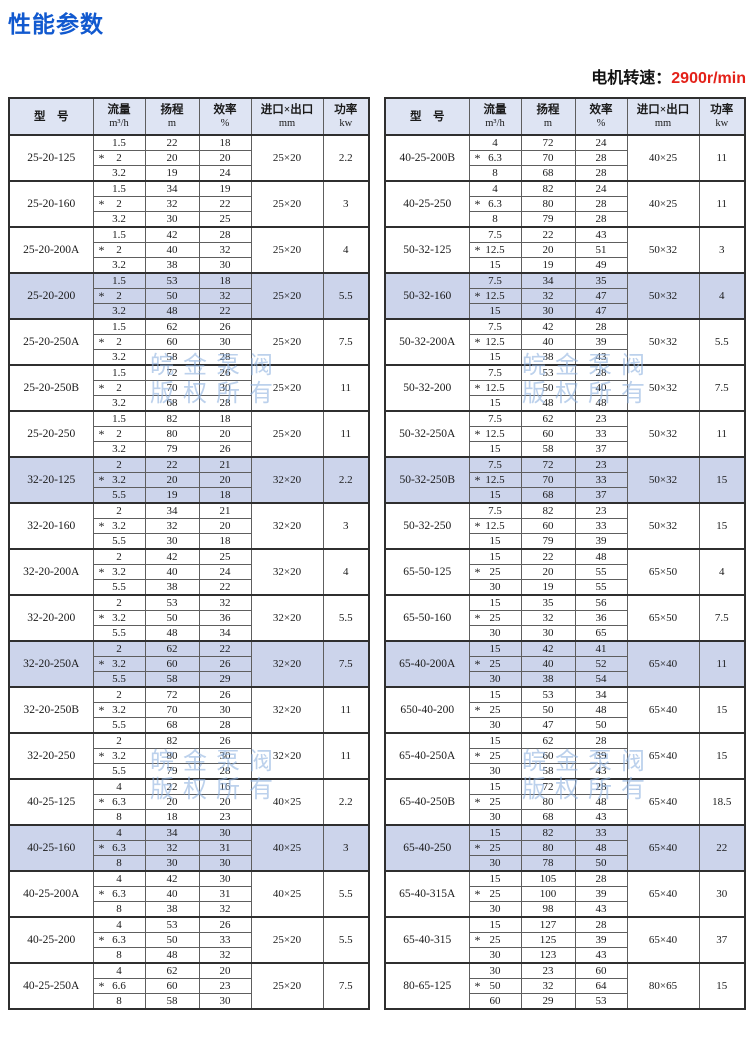 The image size is (750, 1039). I want to click on head-cell: 123, so click(548, 955).